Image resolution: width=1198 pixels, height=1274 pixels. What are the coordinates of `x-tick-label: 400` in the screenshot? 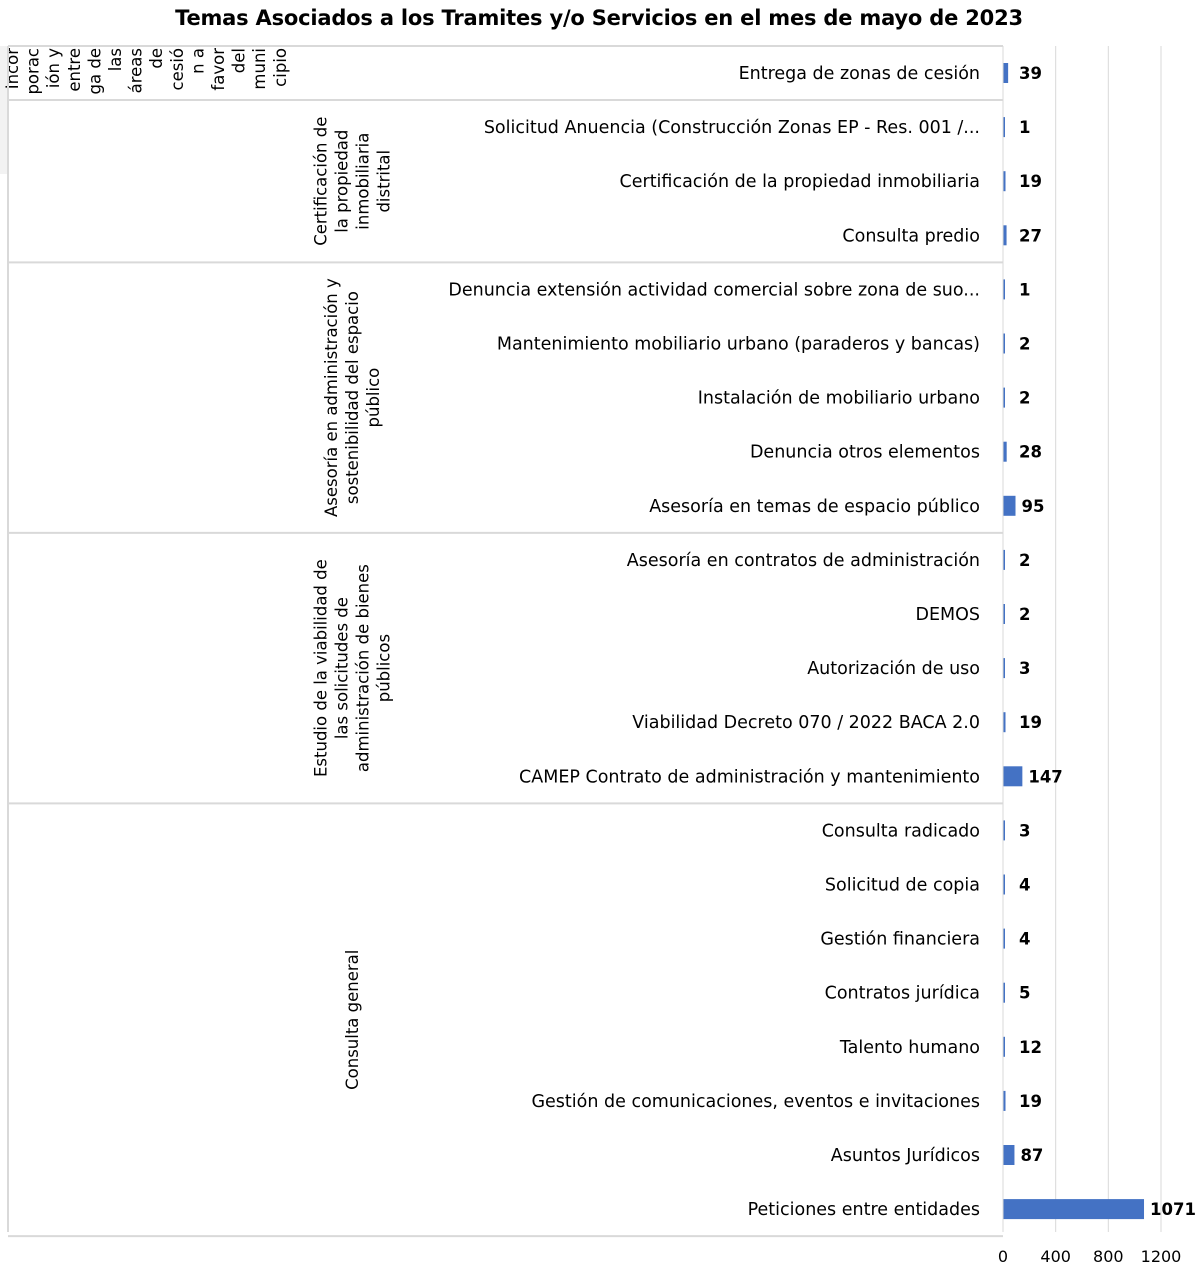 It's located at (1055, 1256).